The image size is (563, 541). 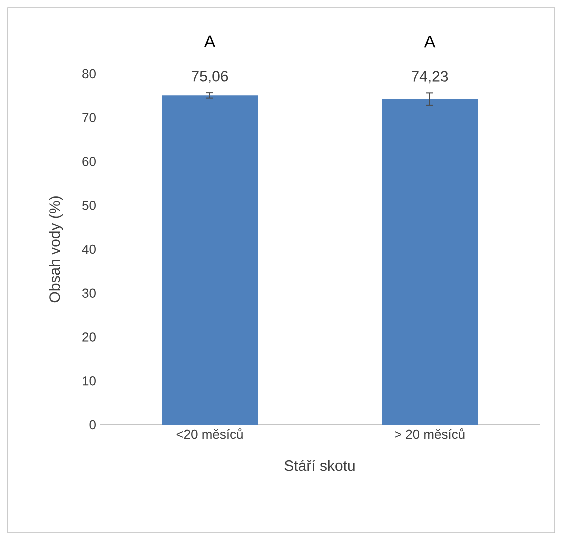 I want to click on y-tick-label: 20, so click(x=89, y=337).